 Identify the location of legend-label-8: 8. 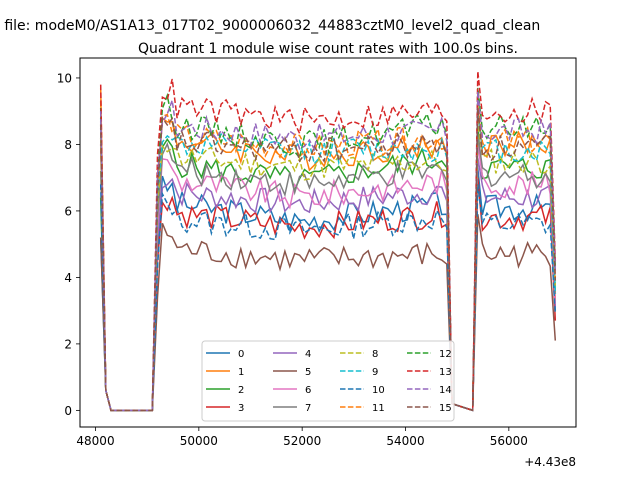
(375, 354).